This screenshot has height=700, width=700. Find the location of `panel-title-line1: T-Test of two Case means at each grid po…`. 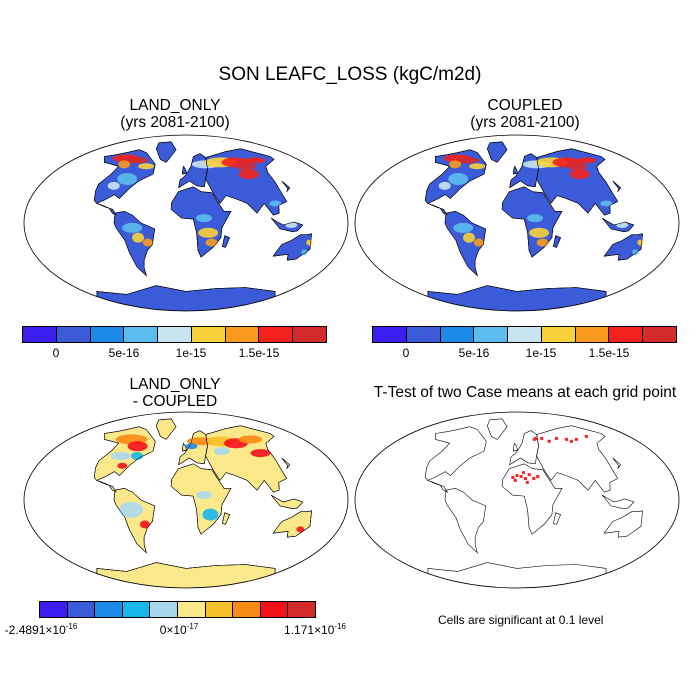

panel-title-line1: T-Test of two Case means at each grid po… is located at coordinates (525, 392).